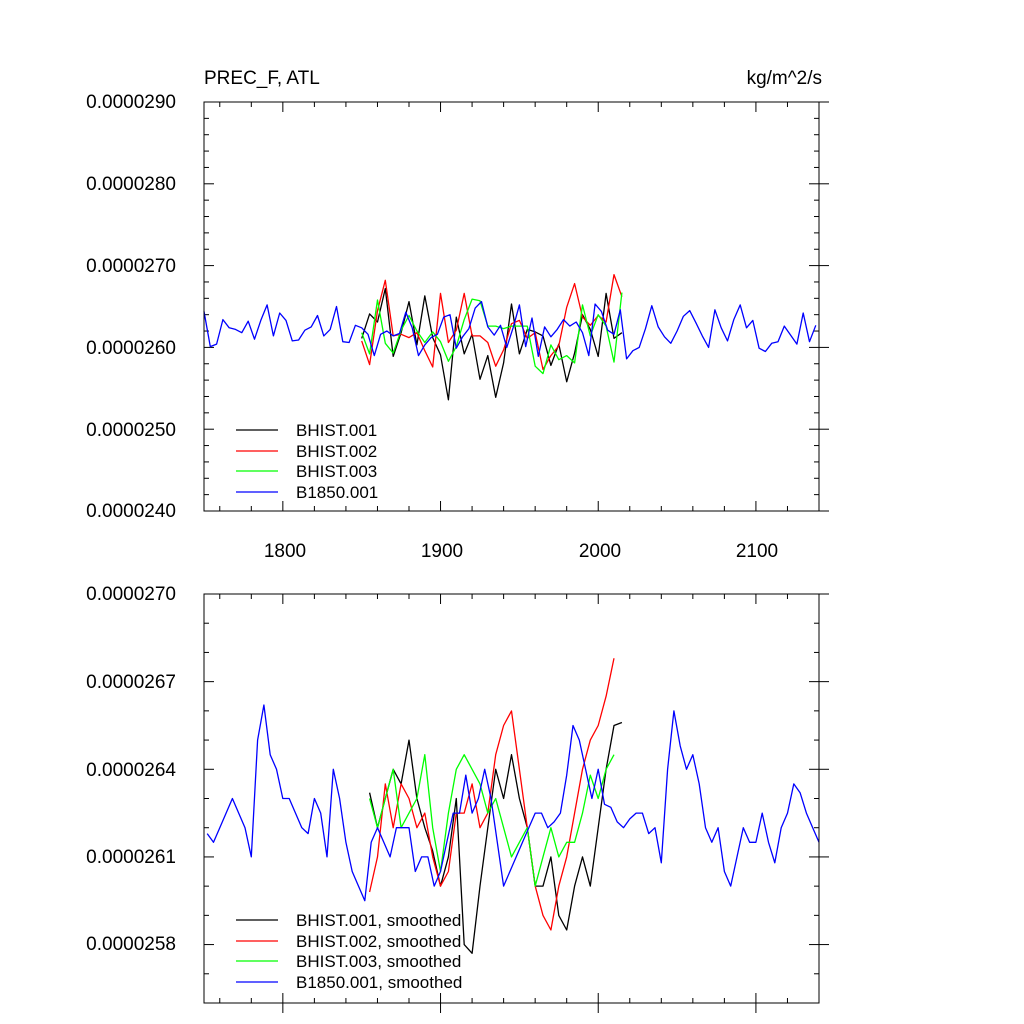  Describe the element at coordinates (336, 471) in the screenshot. I see `legend-label: BHIST.003` at that location.